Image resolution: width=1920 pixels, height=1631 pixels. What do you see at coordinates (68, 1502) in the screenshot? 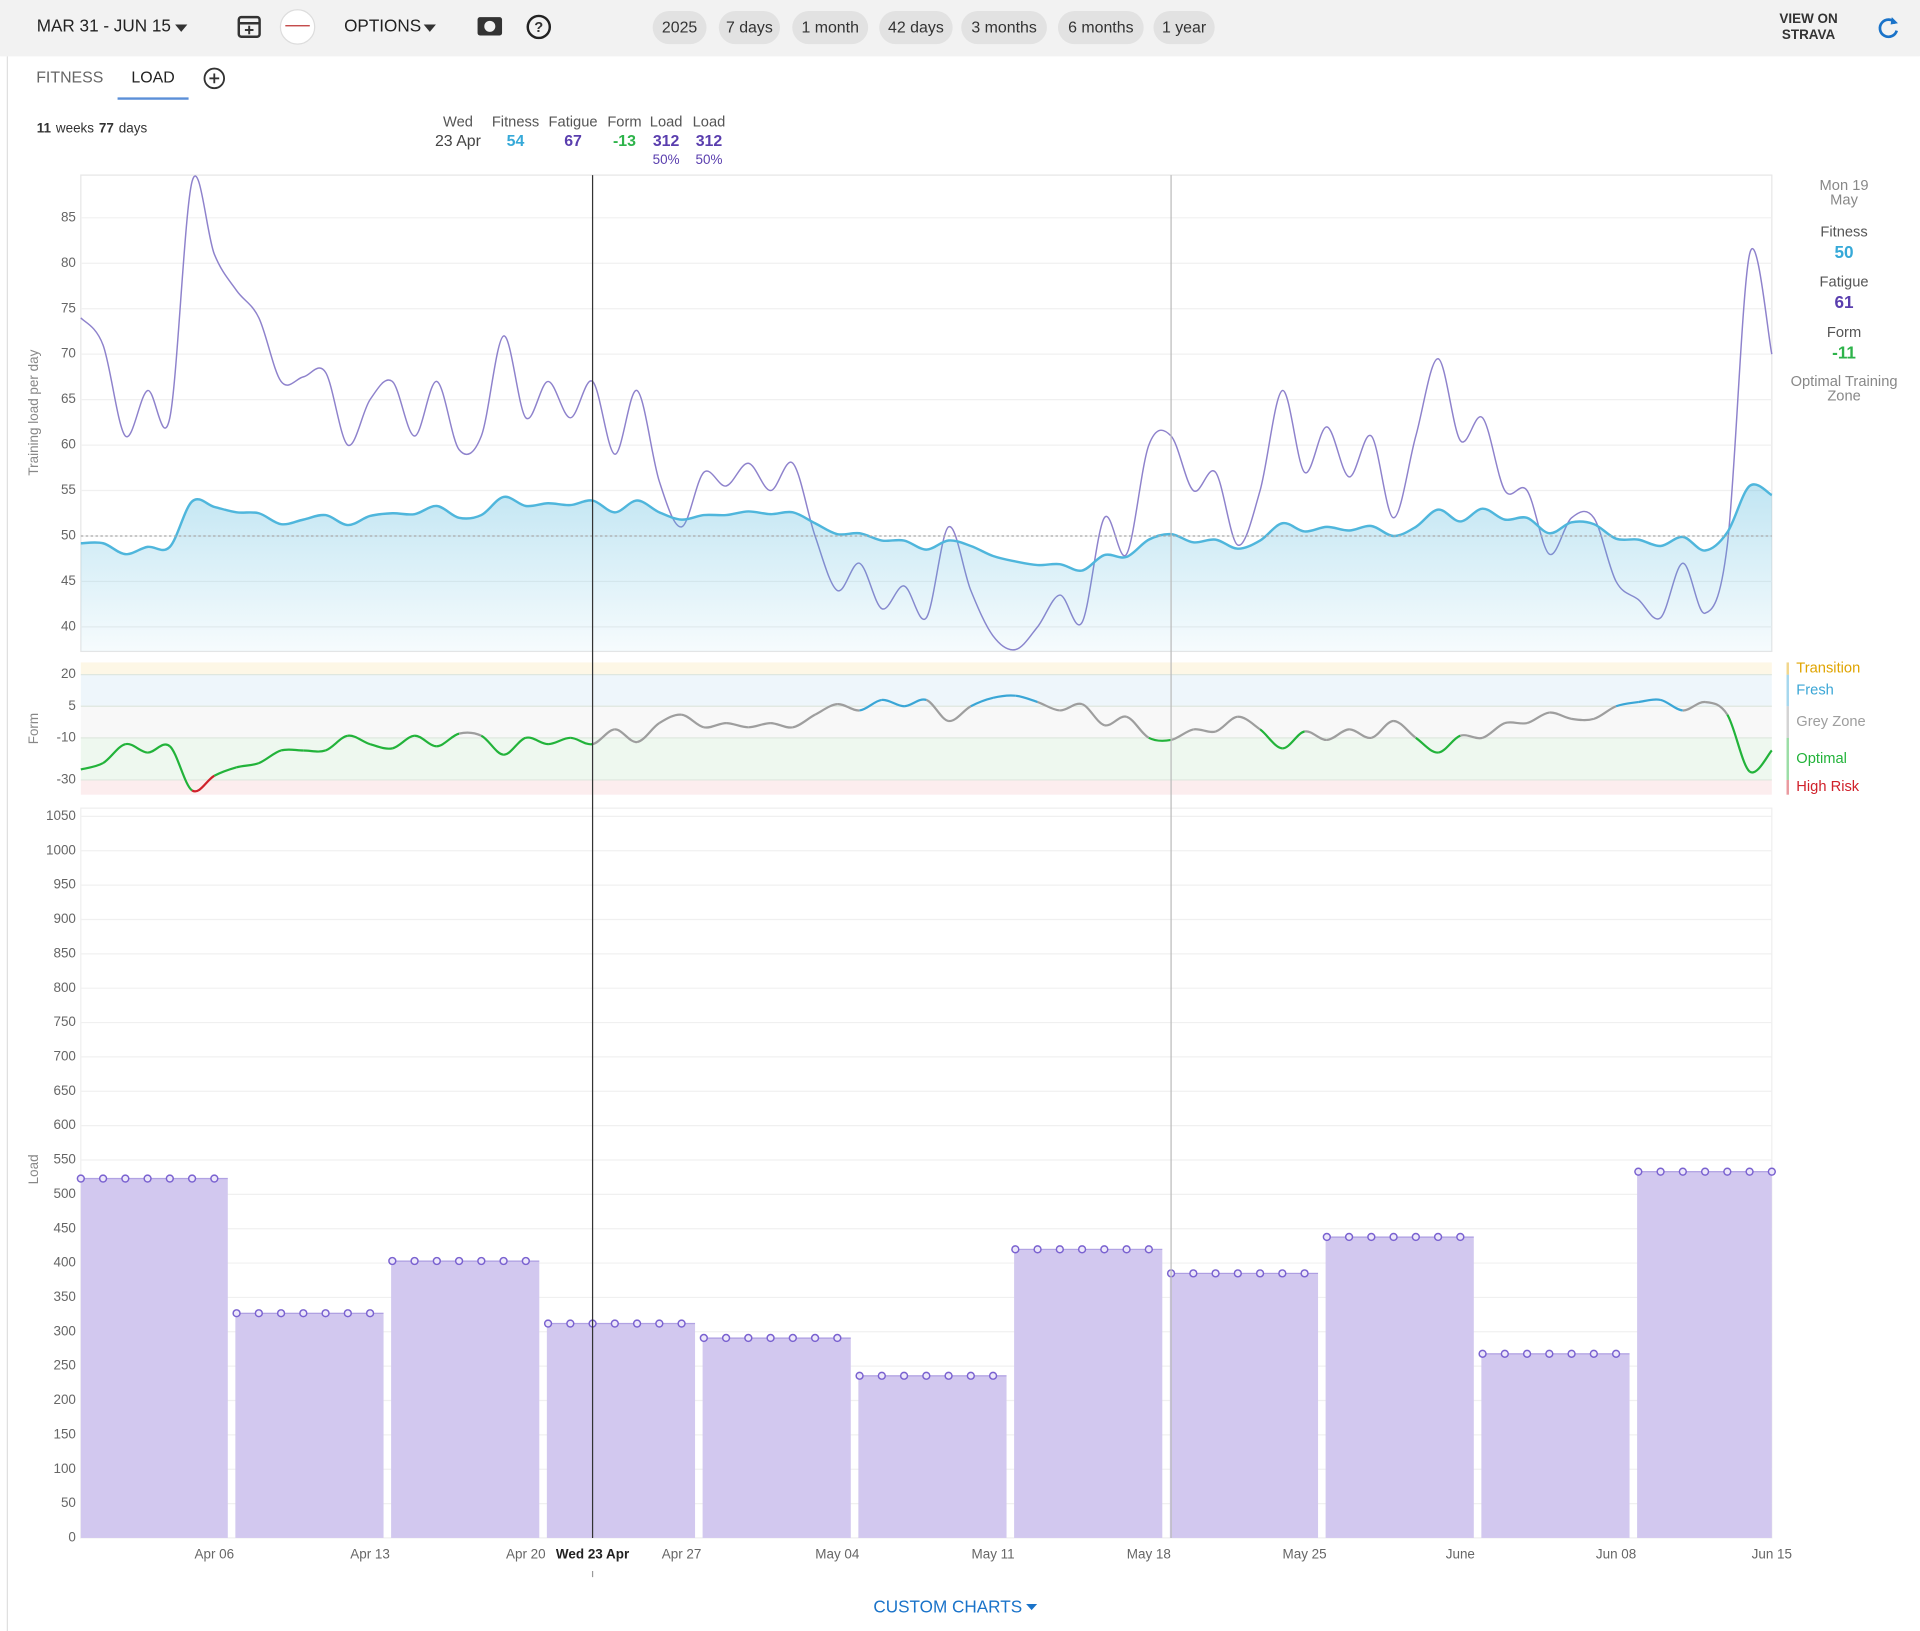
I see `y-tick-label: 50` at bounding box center [68, 1502].